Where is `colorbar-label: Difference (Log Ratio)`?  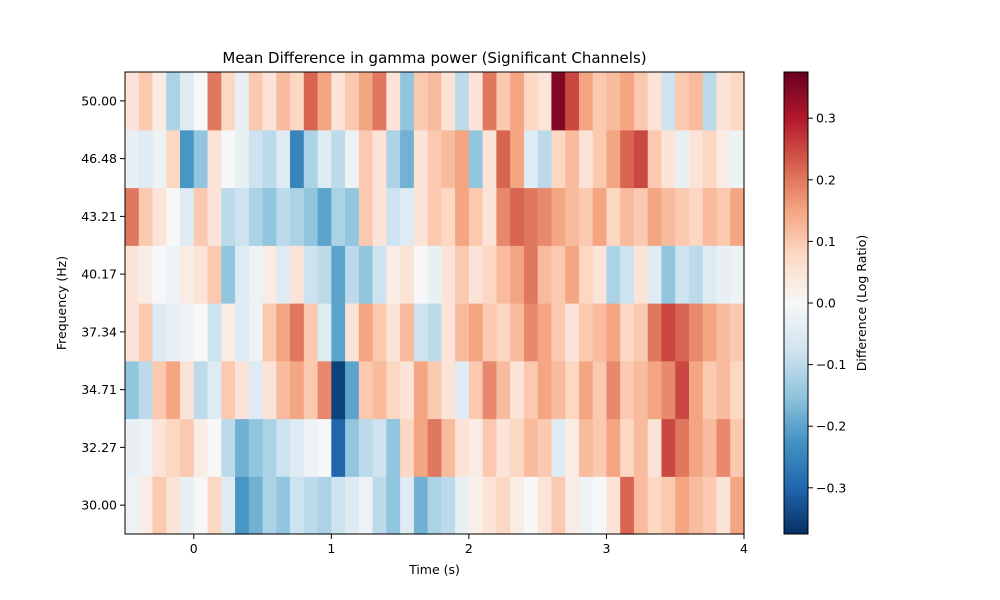
colorbar-label: Difference (Log Ratio) is located at coordinates (861, 303).